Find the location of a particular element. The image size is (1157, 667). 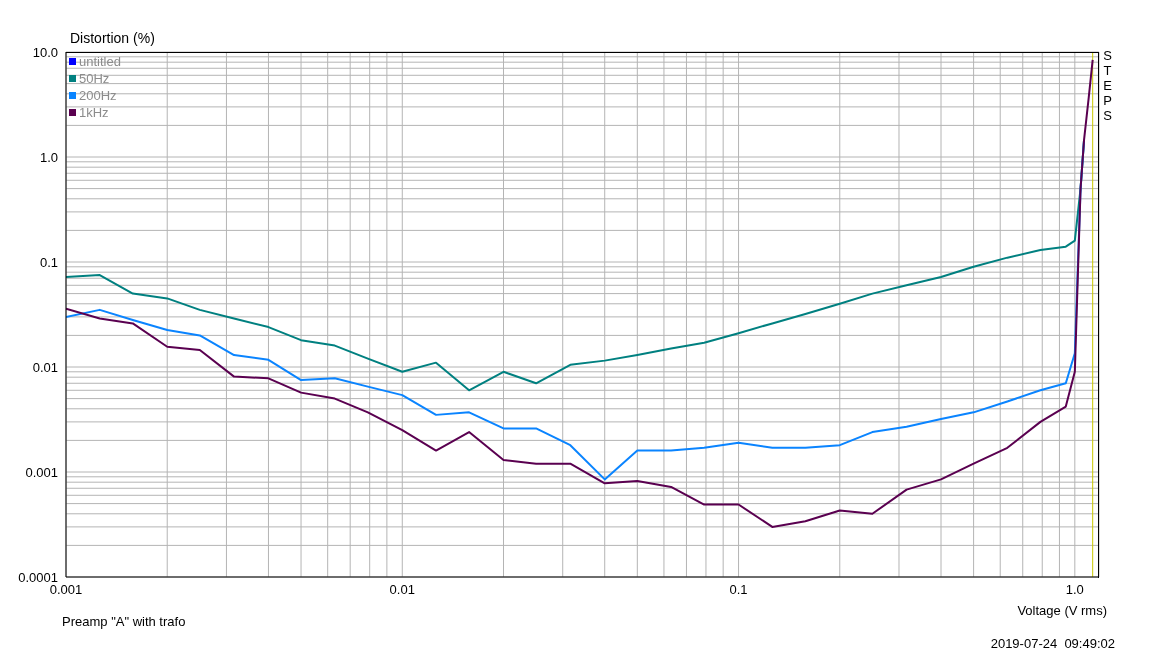

y-tick-label: 10.0 is located at coordinates (45, 52).